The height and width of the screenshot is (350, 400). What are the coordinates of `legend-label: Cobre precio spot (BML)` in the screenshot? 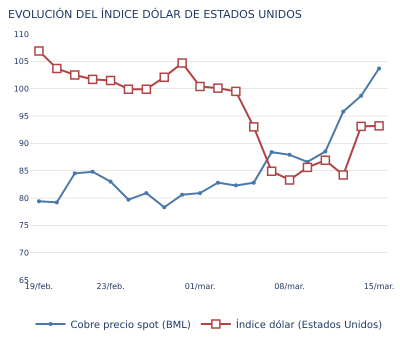 It's located at (130, 325).